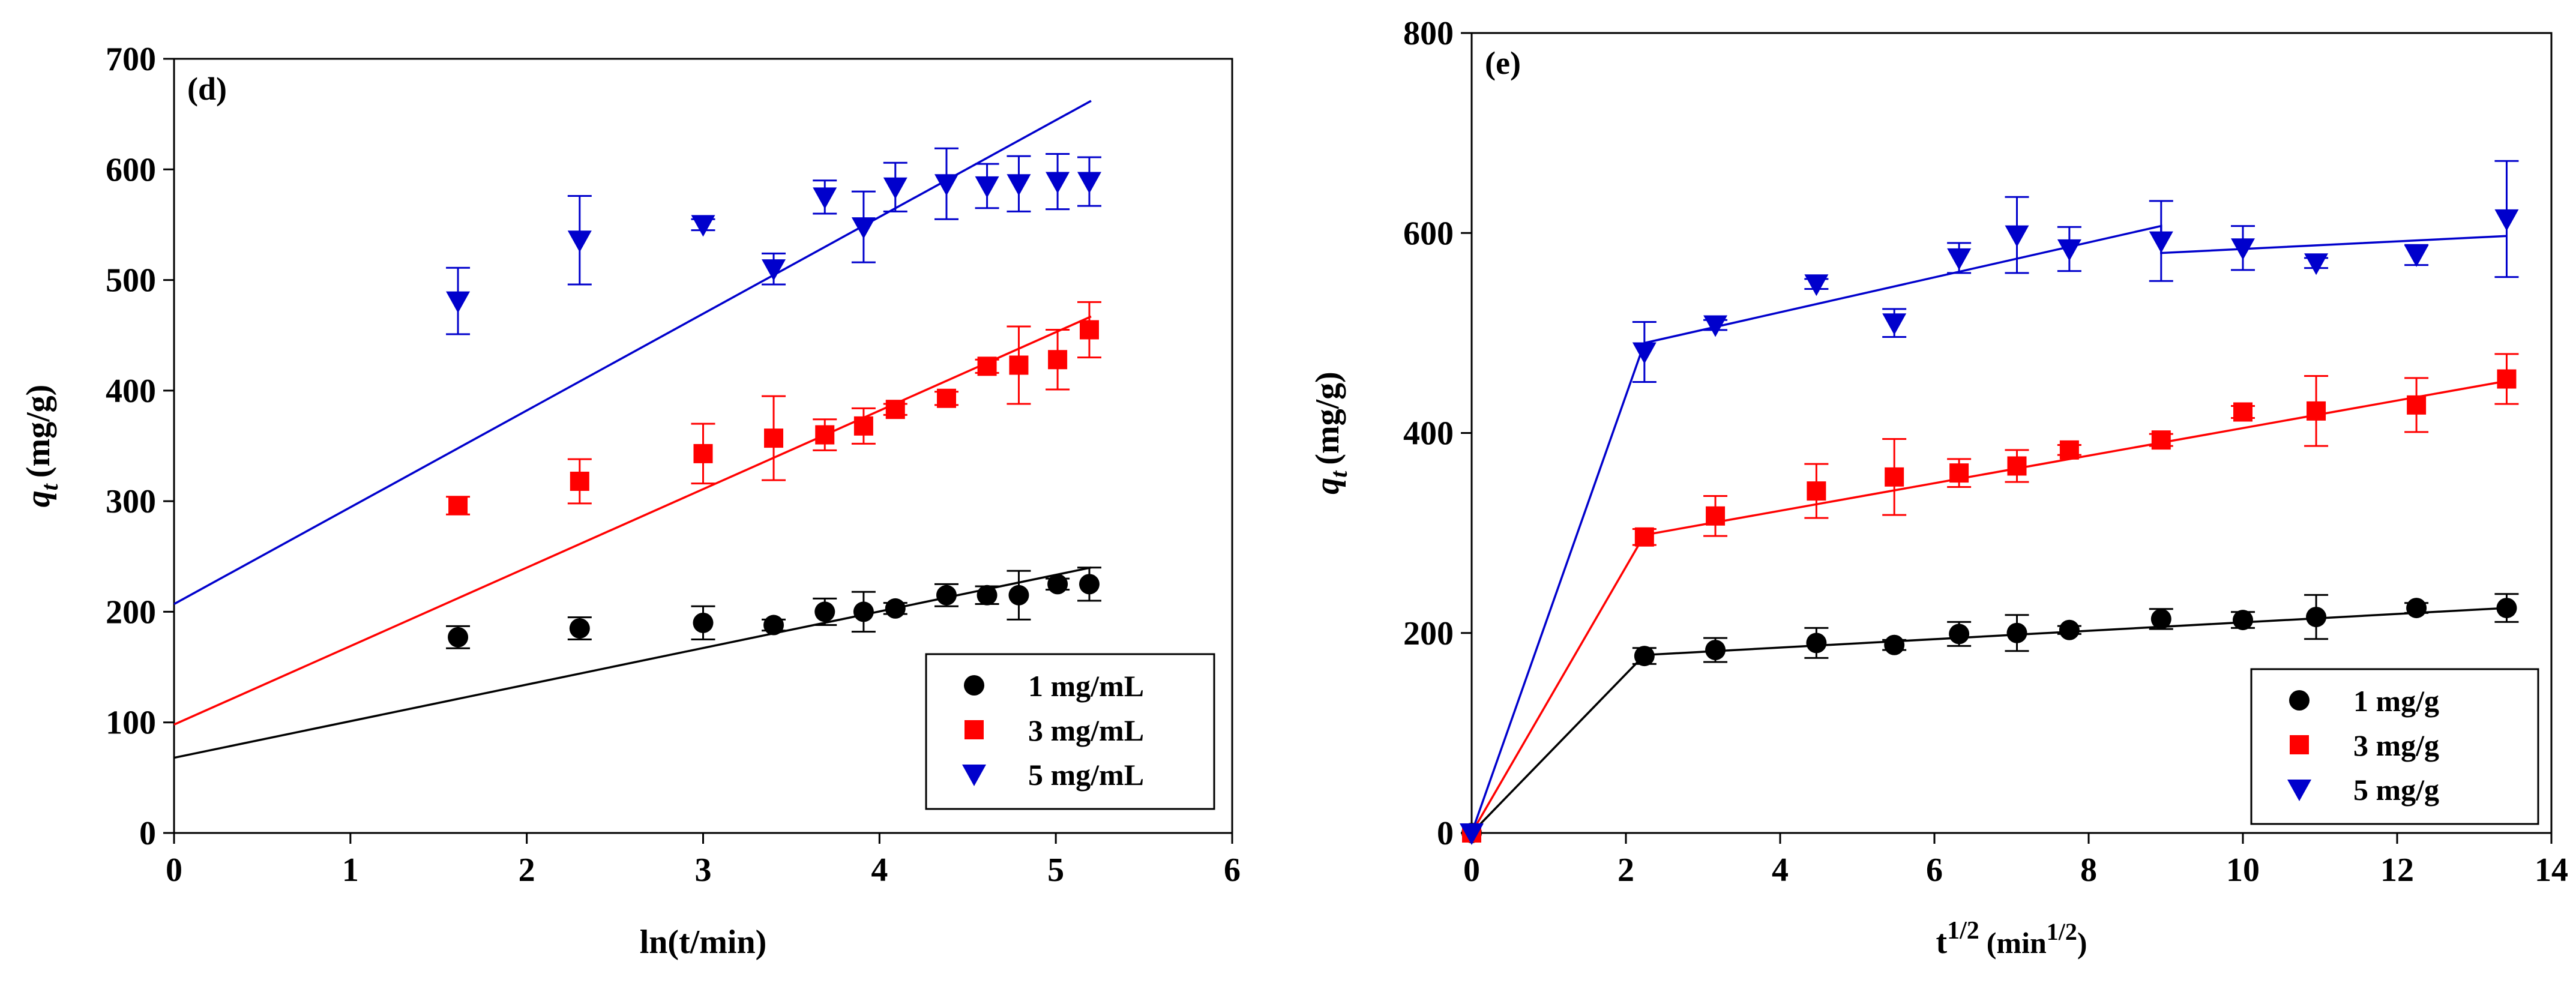 The height and width of the screenshot is (1007, 2576). Describe the element at coordinates (2299, 791) in the screenshot. I see `legend-marker-5-mg-g` at that location.